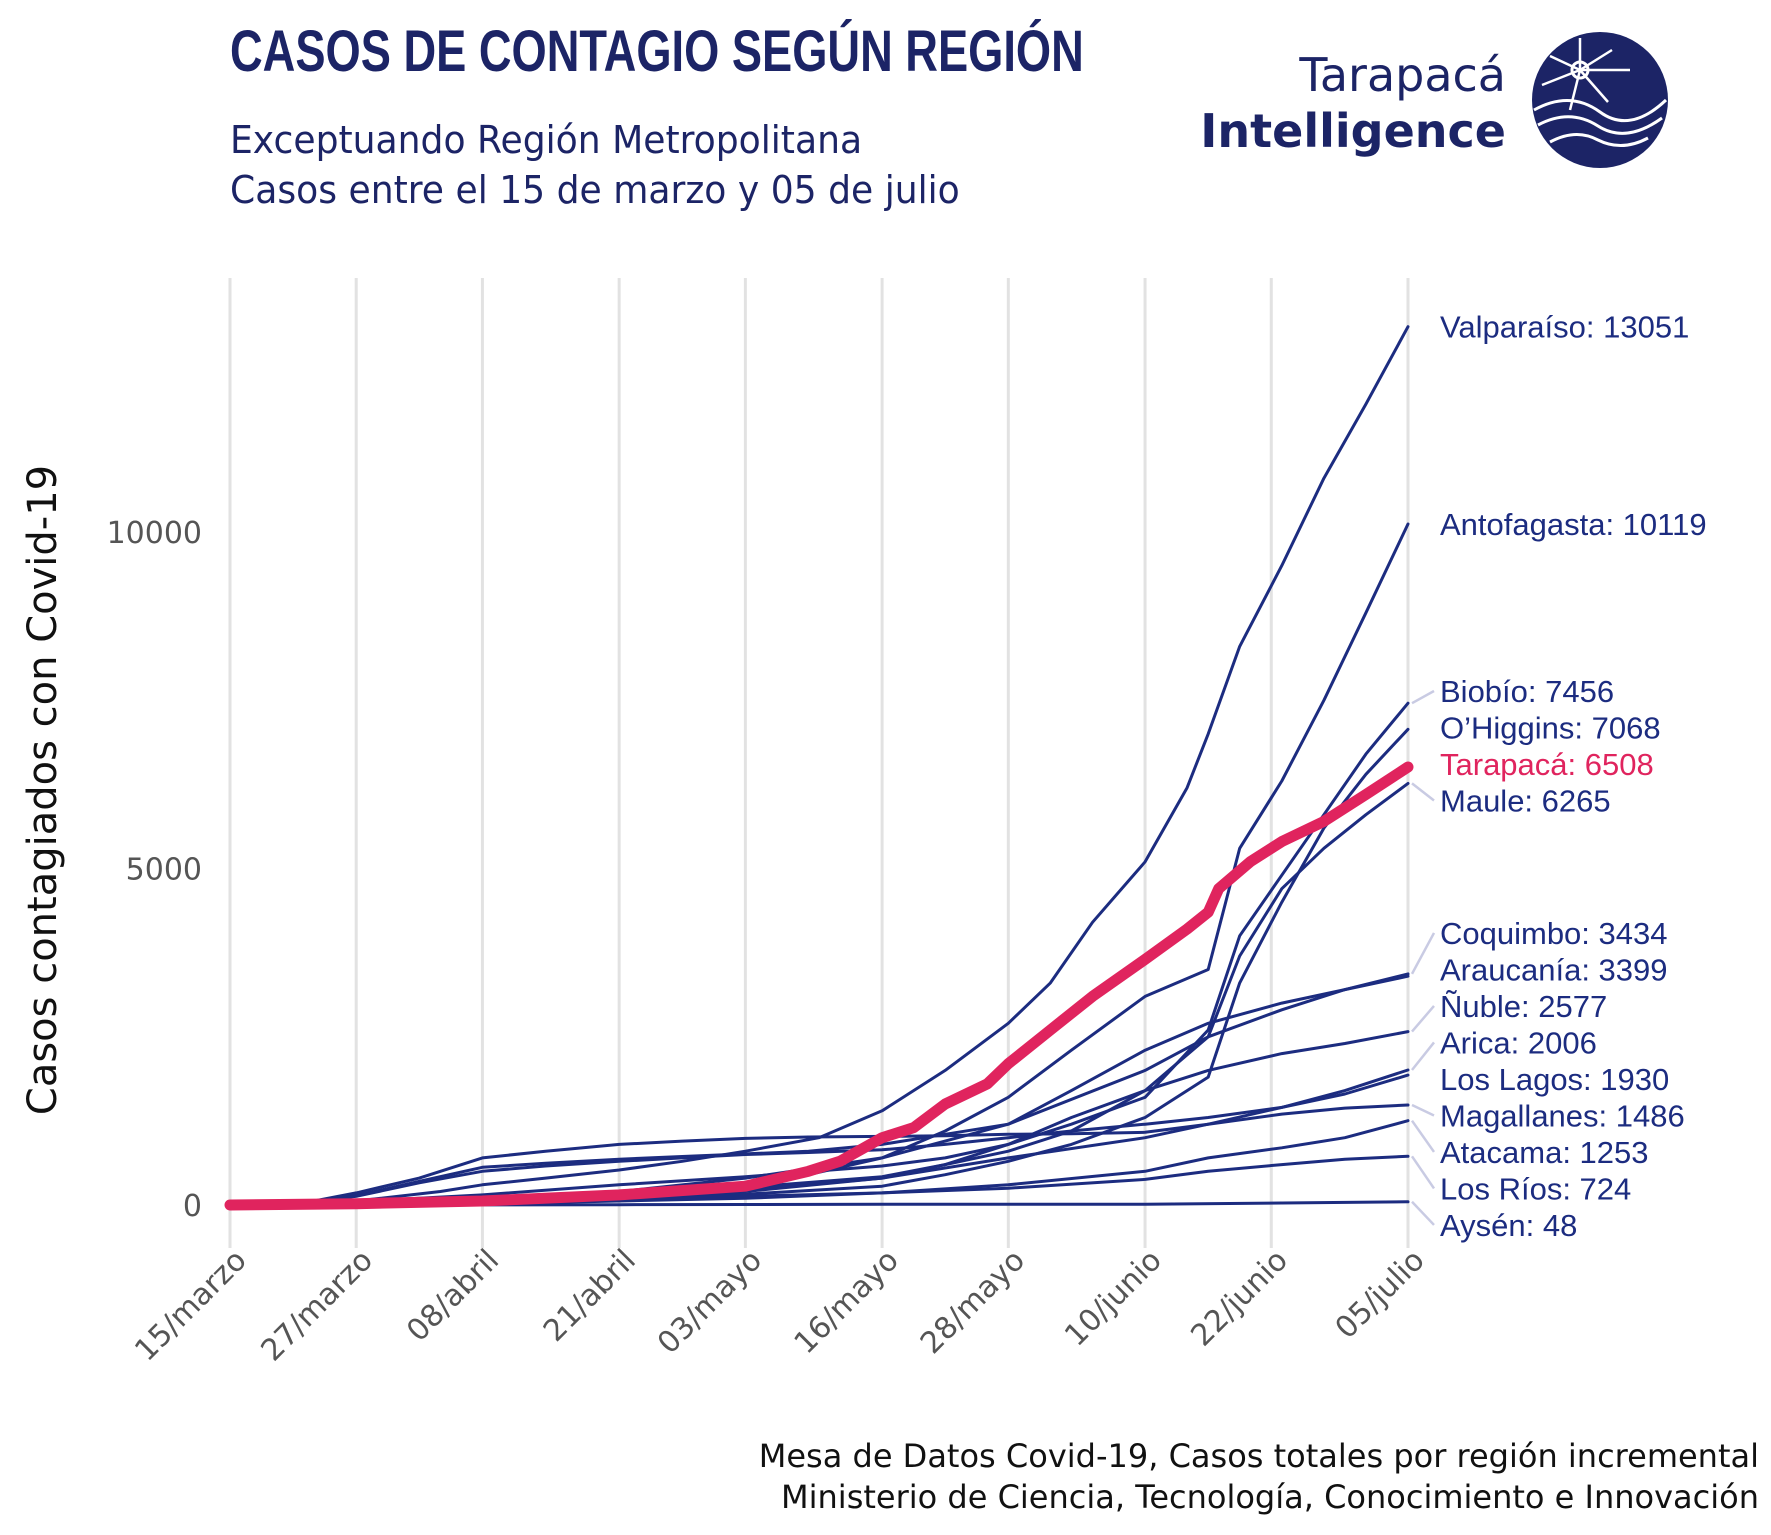 Image resolution: width=1771 pixels, height=1535 pixels. I want to click on x-tick-label: 08/abril, so click(453, 1296).